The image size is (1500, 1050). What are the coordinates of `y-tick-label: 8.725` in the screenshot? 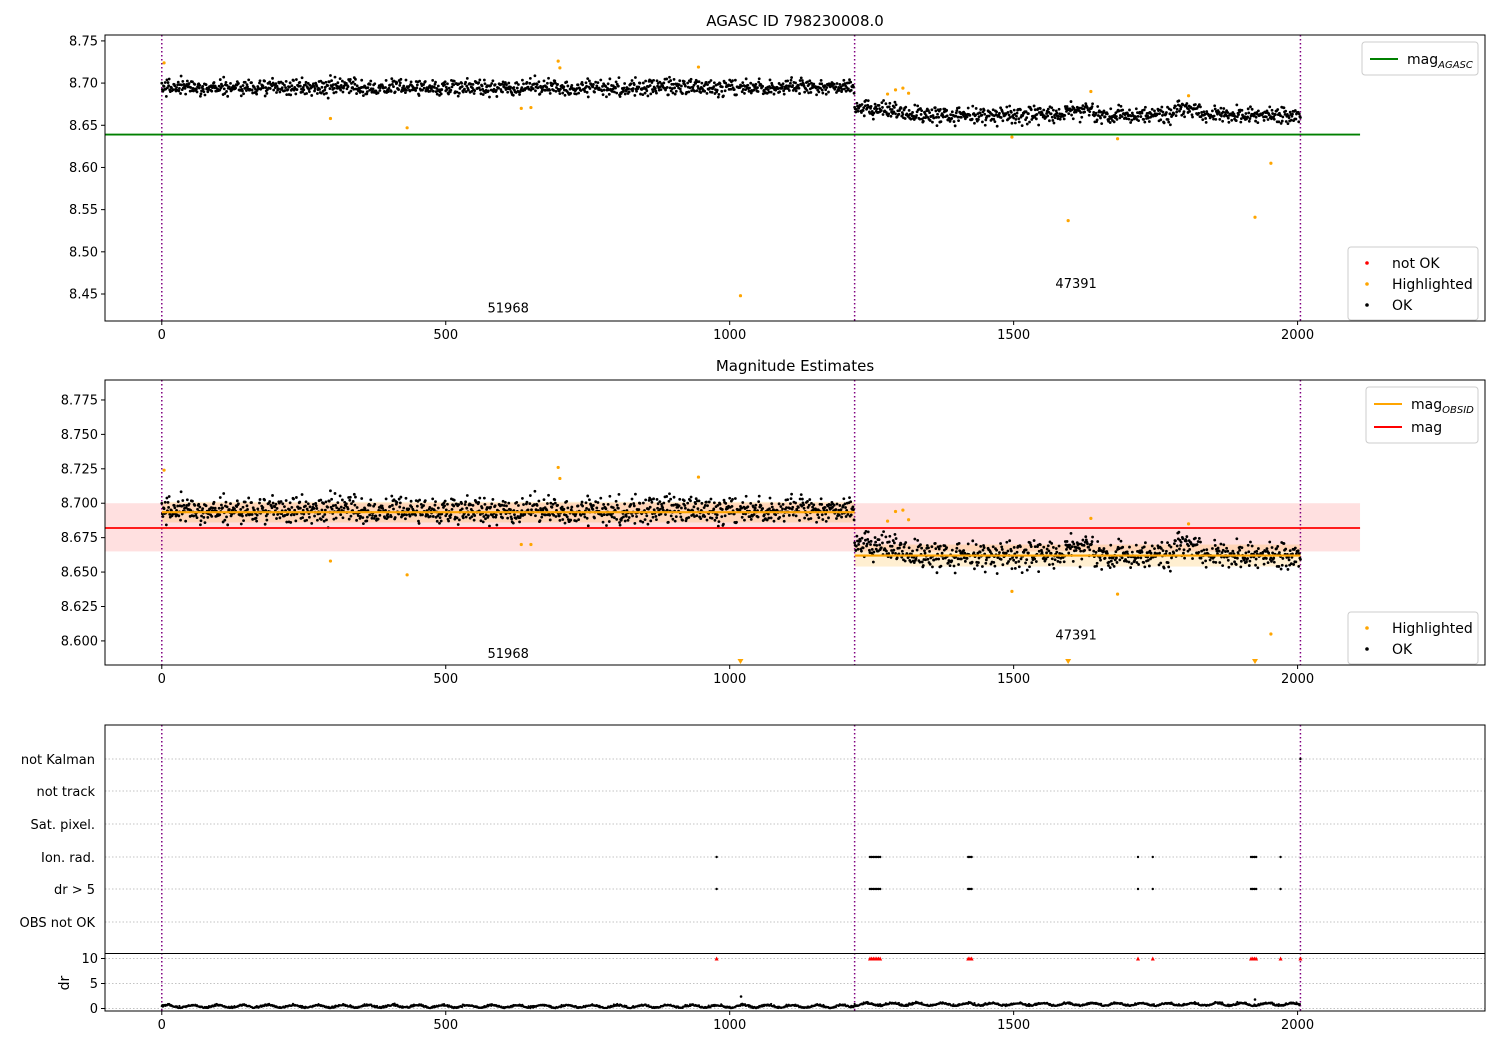 It's located at (79, 469).